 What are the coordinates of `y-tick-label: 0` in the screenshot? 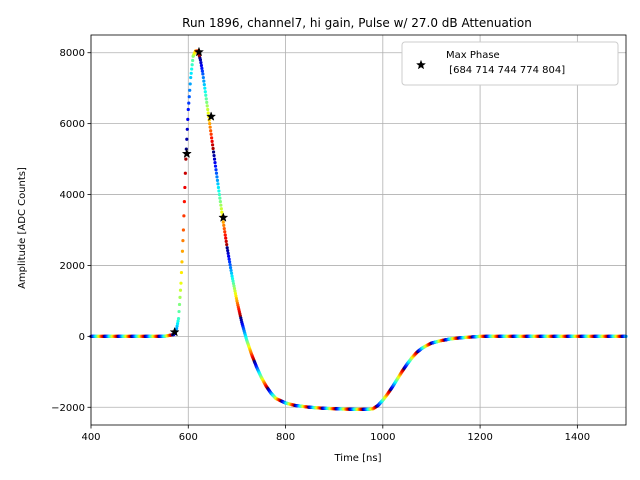 It's located at (82, 337).